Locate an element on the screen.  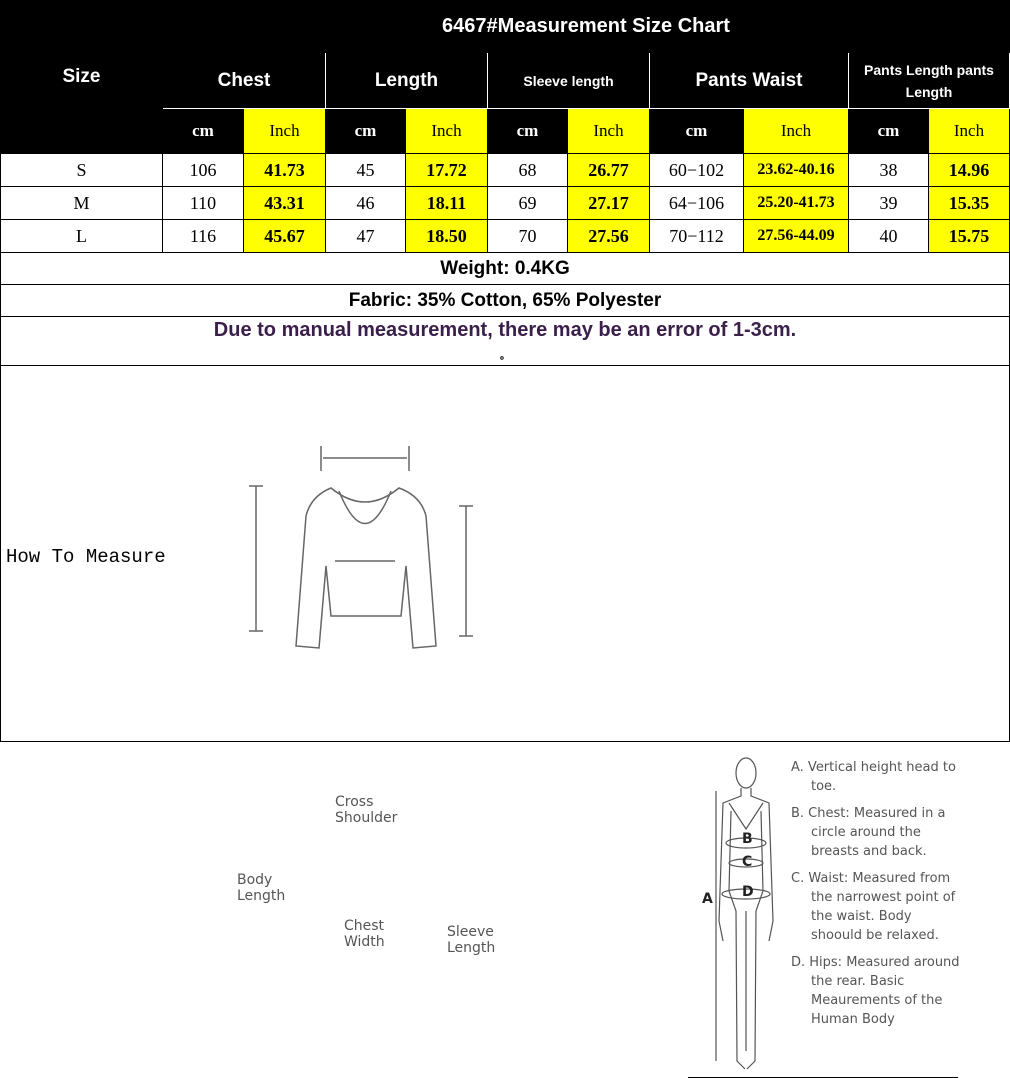
weight-info: Weight: 0.4KG is located at coordinates (505, 268).